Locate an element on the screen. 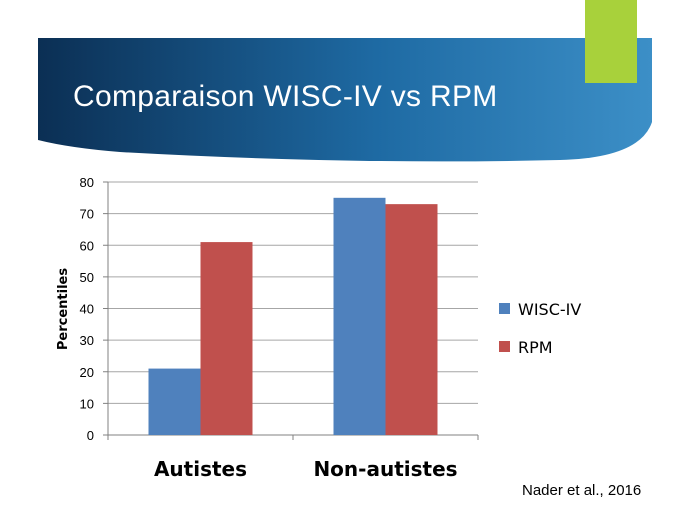  y-tick-label: 20 is located at coordinates (87, 372).